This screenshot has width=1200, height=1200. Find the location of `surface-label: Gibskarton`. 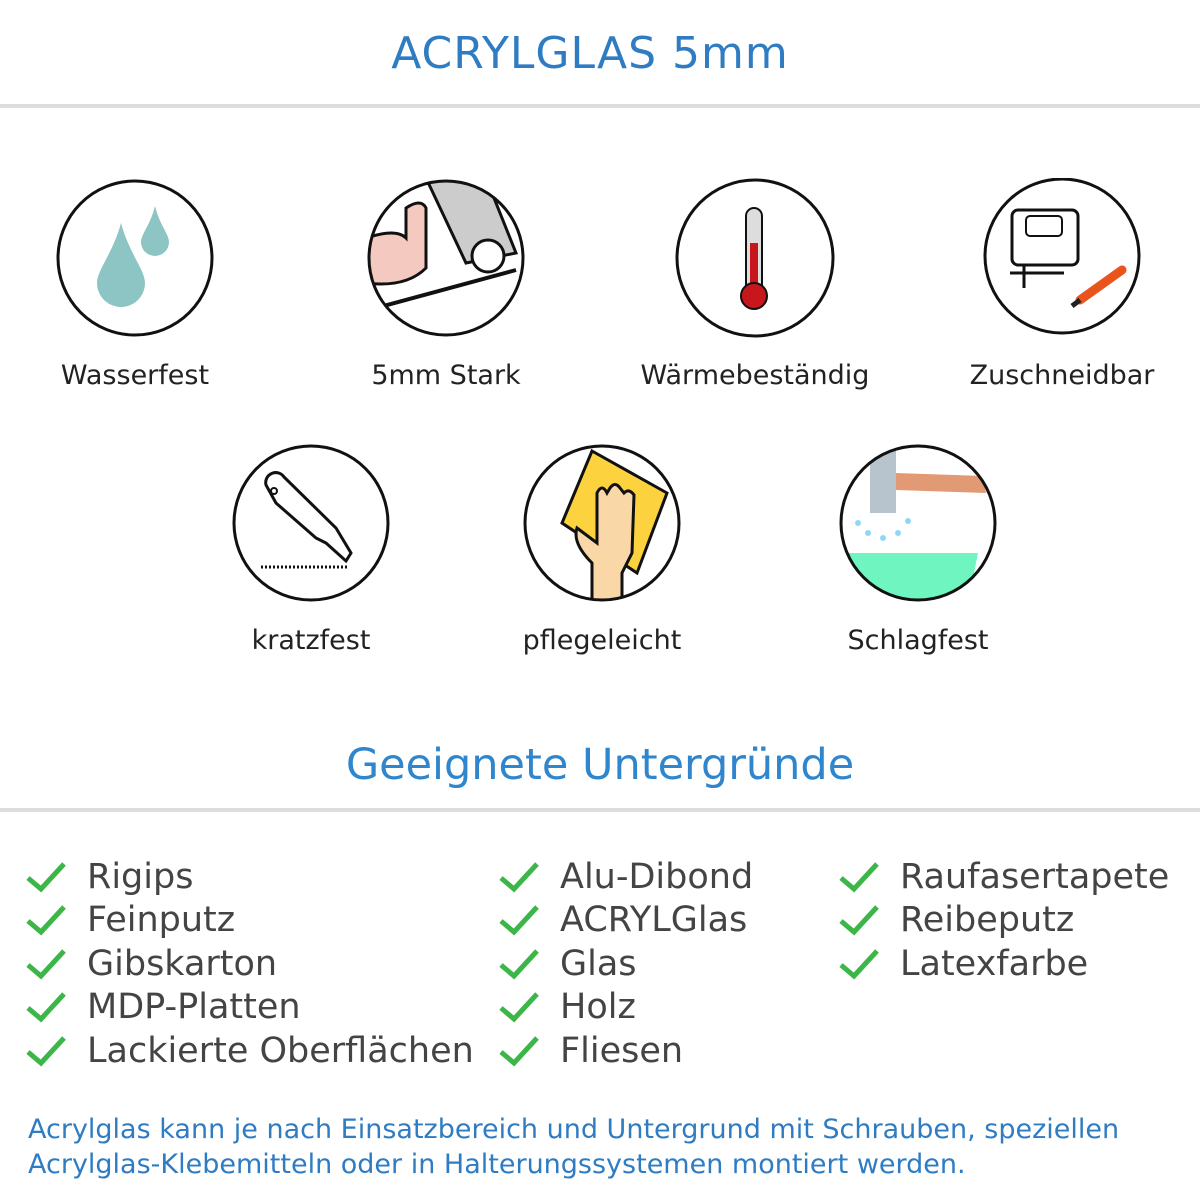

surface-label: Gibskarton is located at coordinates (182, 963).